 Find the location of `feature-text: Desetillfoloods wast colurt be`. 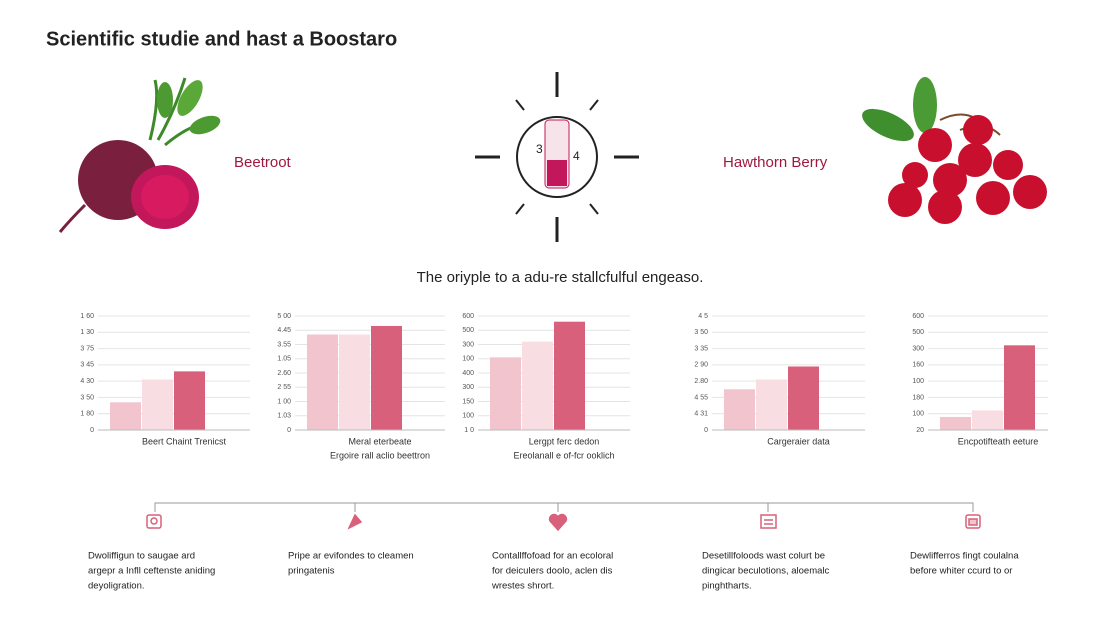

feature-text: Desetillfoloods wast colurt be is located at coordinates (763, 556).